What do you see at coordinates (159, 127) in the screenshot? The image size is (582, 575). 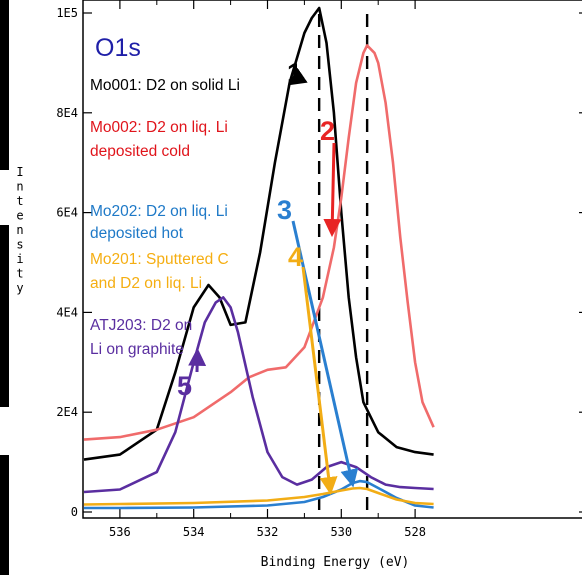 I see `legend-entry: Mo002: D2 on liq. Li` at bounding box center [159, 127].